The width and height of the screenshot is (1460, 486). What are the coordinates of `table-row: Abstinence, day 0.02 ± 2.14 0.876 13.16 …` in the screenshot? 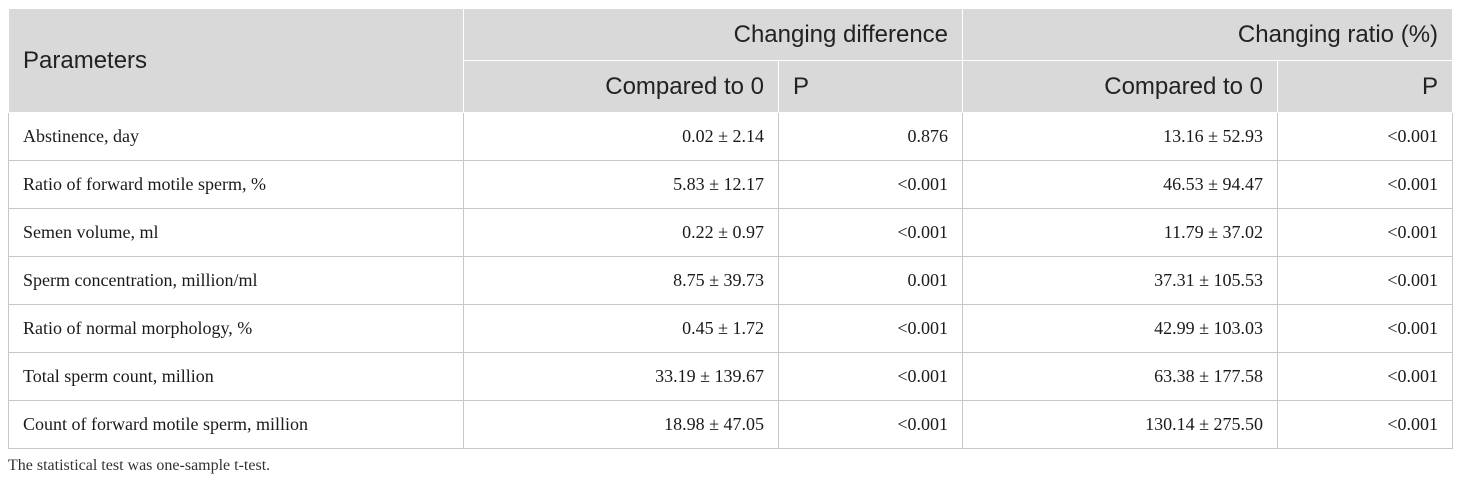 It's located at (731, 136).